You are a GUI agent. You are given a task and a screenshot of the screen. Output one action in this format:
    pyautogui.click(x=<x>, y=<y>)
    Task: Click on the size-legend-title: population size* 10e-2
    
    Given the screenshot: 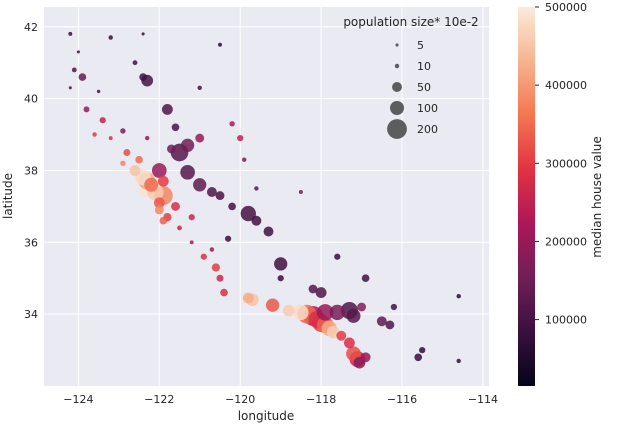 What is the action you would take?
    pyautogui.click(x=410, y=22)
    